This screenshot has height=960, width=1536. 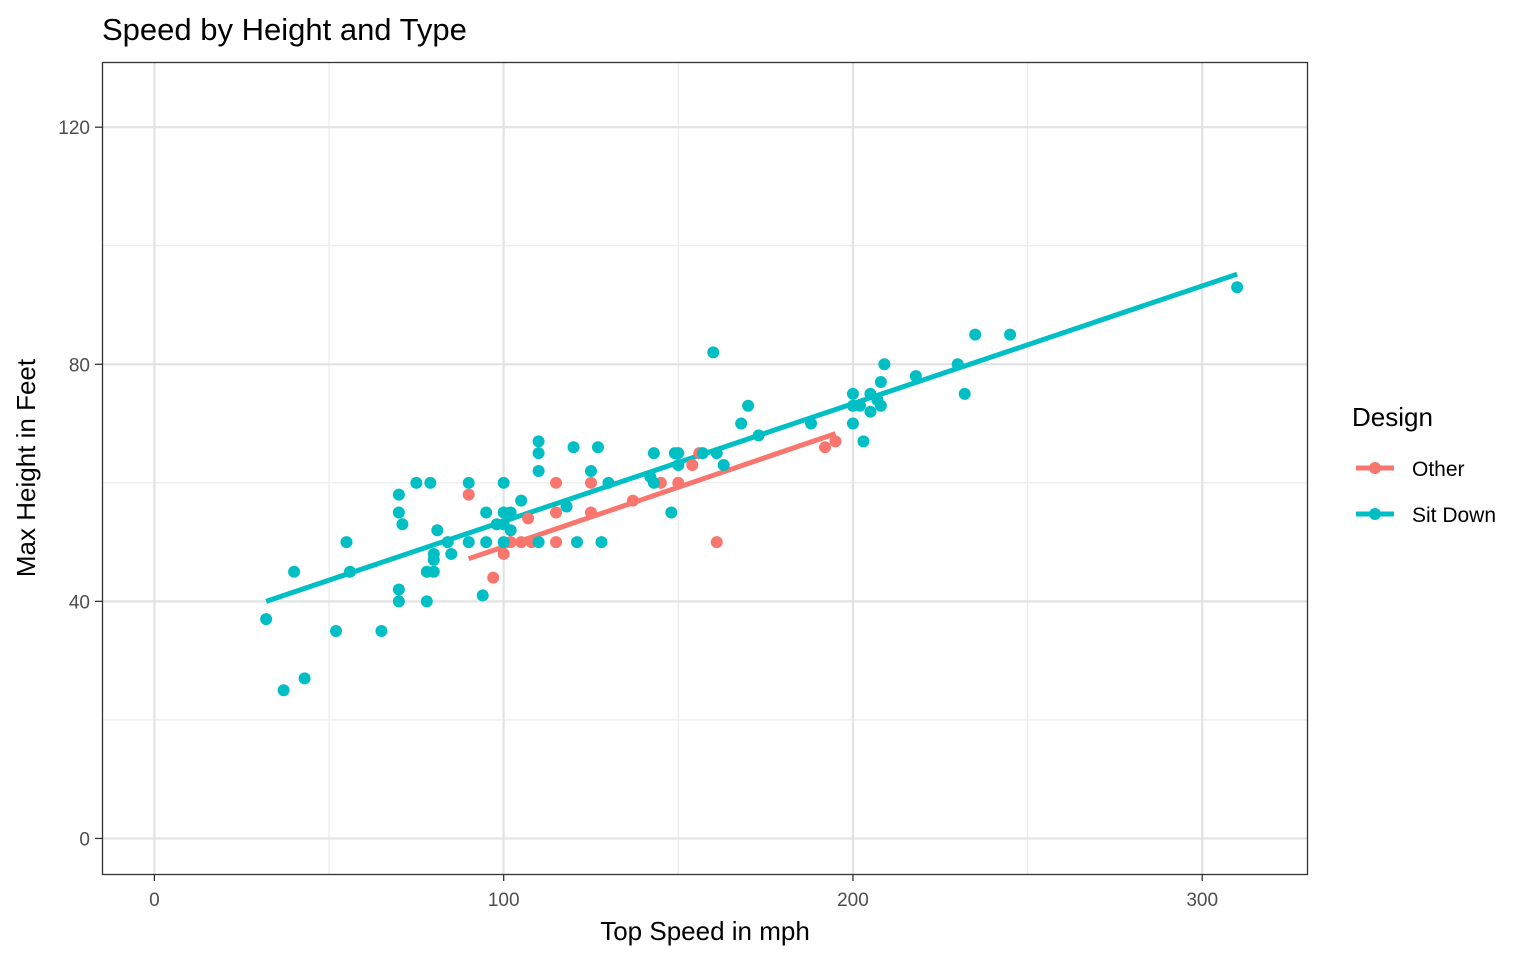 What do you see at coordinates (1438, 469) in the screenshot?
I see `legend-label-other: Other` at bounding box center [1438, 469].